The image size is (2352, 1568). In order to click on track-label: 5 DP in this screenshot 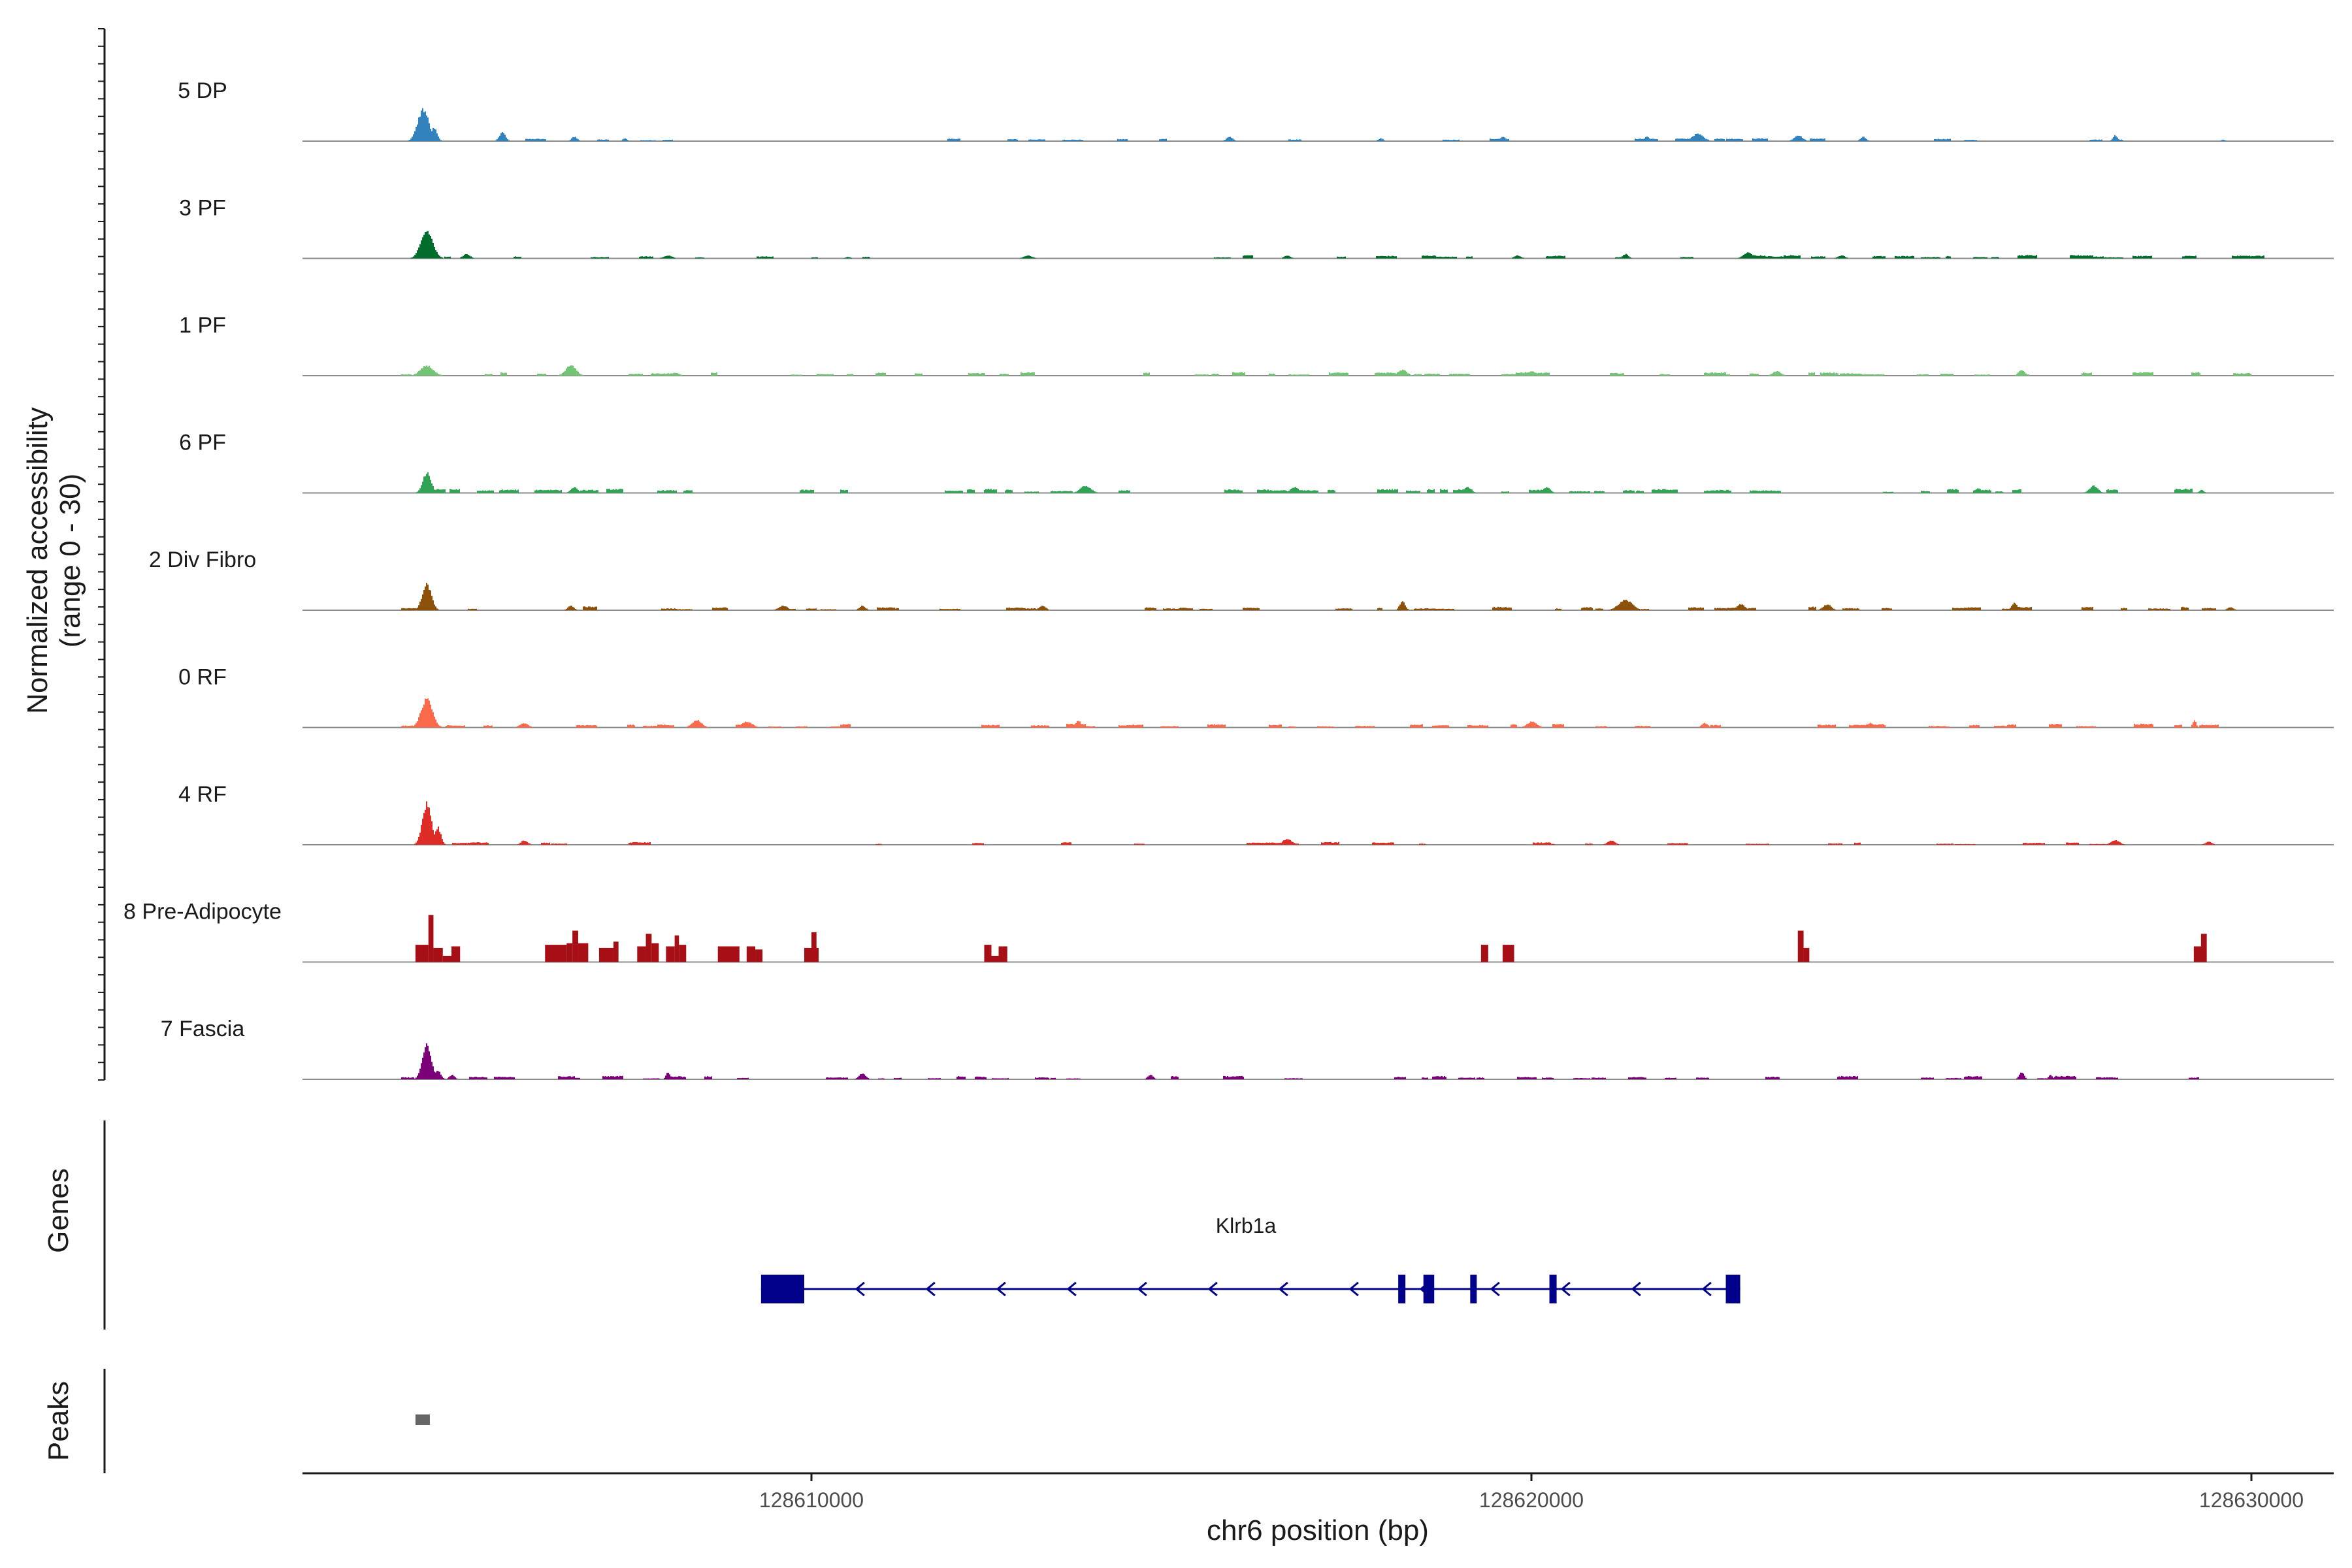, I will do `click(202, 90)`.